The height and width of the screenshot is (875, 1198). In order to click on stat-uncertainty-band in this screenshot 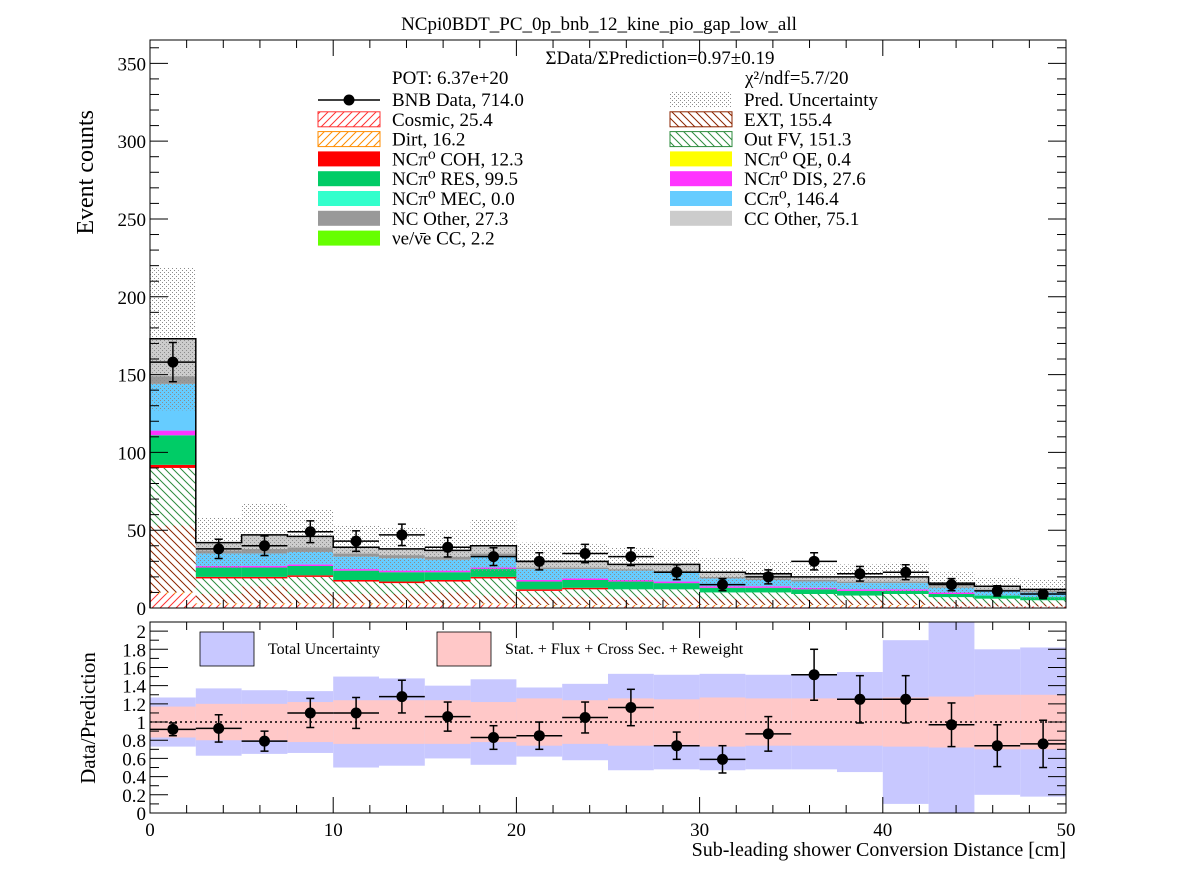, I will do `click(814, 722)`.